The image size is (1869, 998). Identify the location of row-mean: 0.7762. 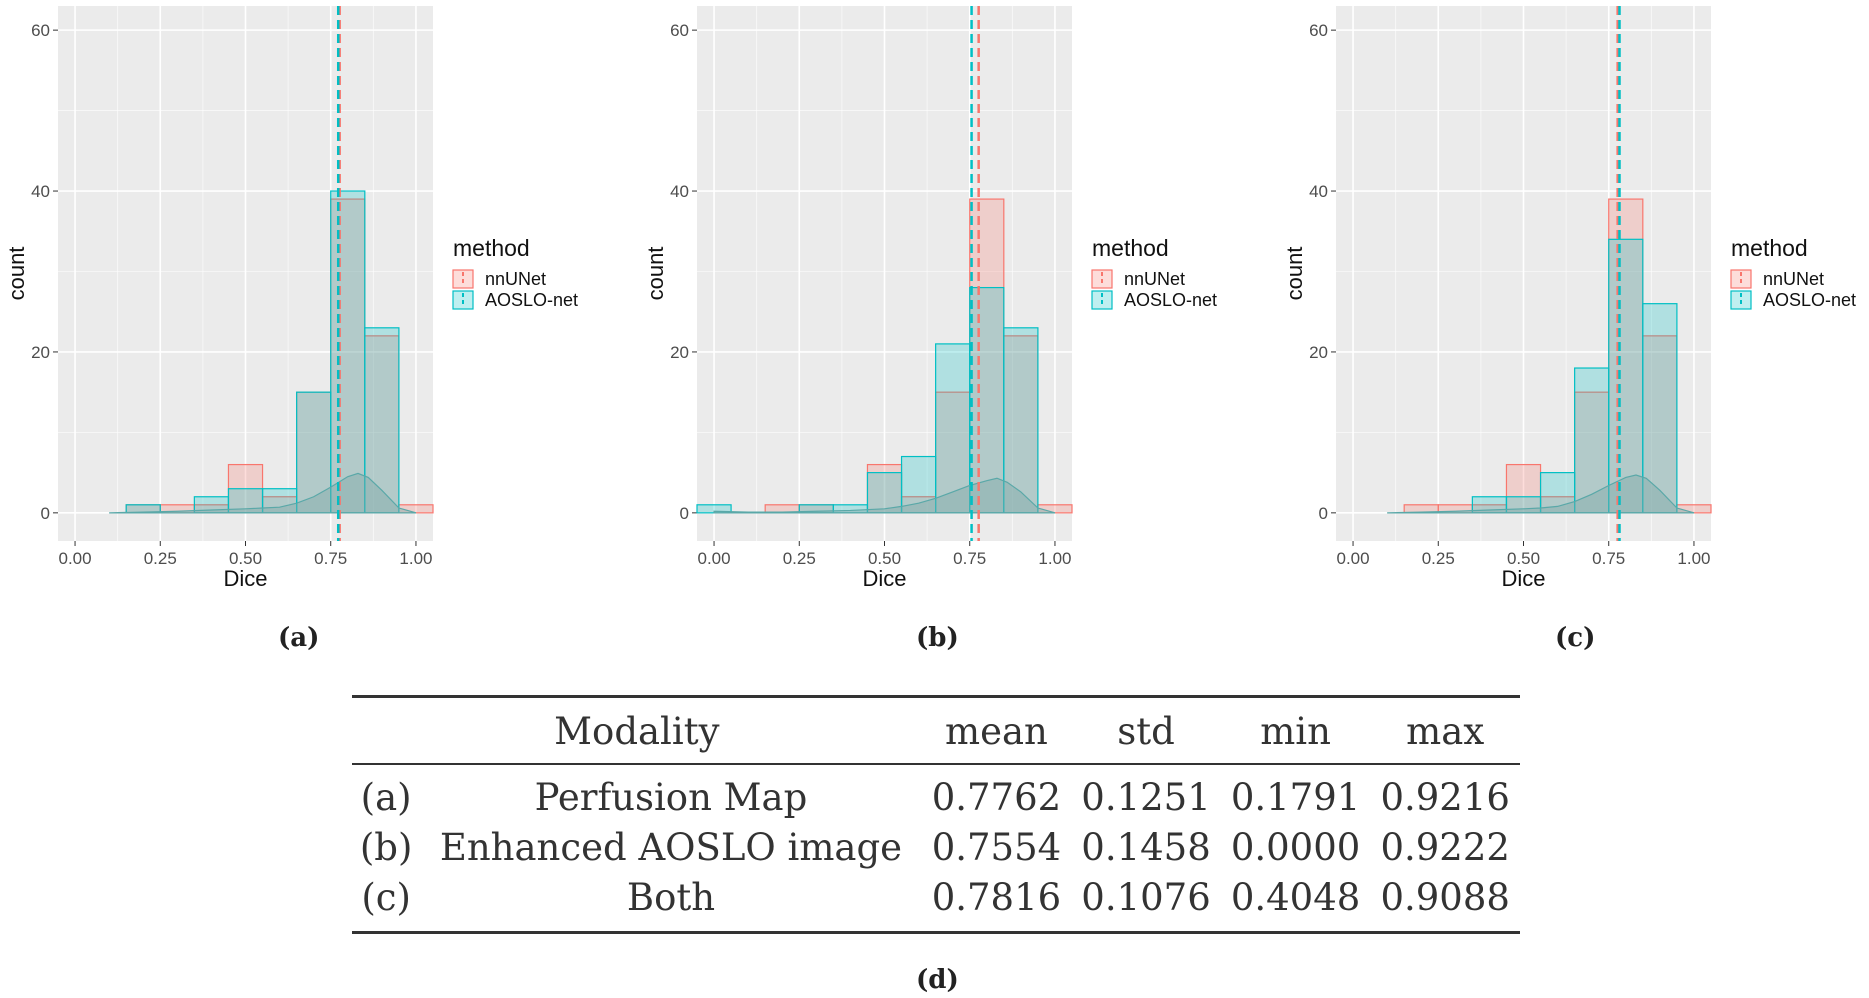
(996, 797).